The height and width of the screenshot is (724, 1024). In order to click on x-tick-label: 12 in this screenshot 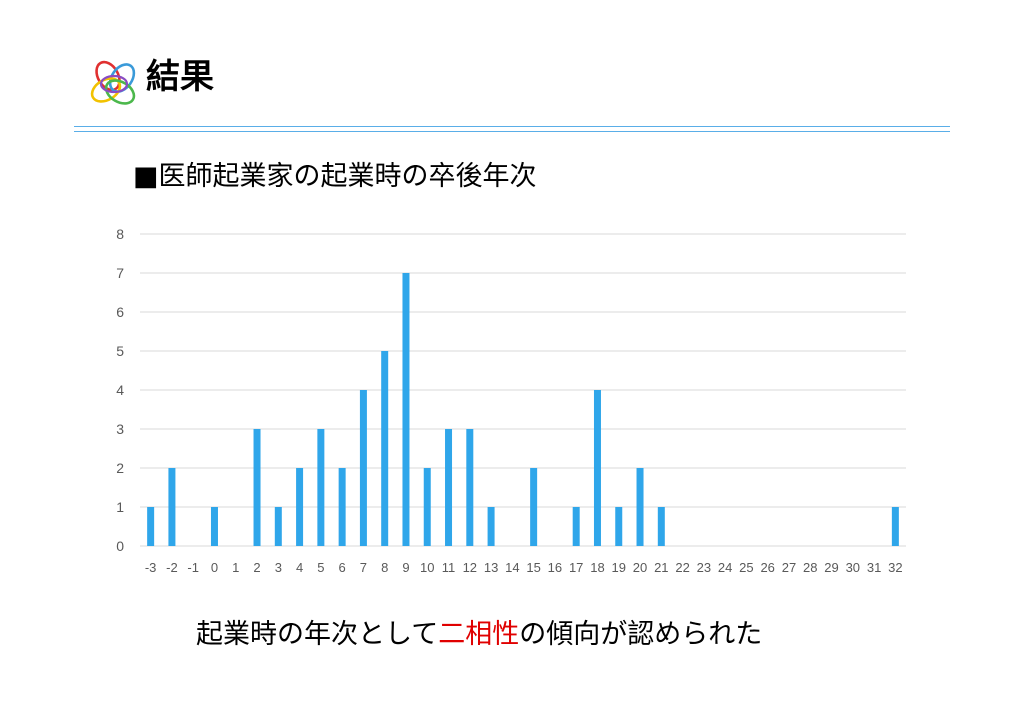, I will do `click(470, 567)`.